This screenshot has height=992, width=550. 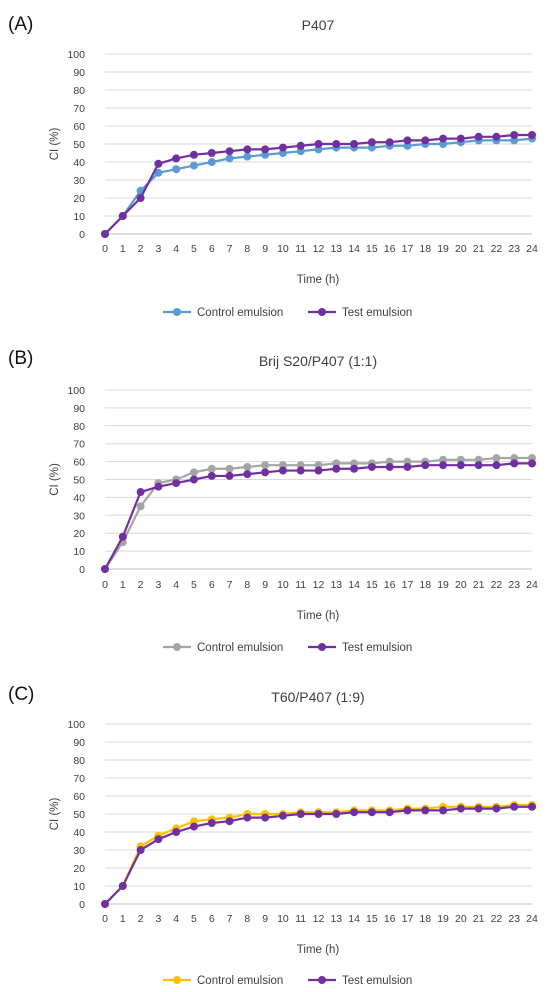 I want to click on y-tick-label: 0, so click(x=82, y=570).